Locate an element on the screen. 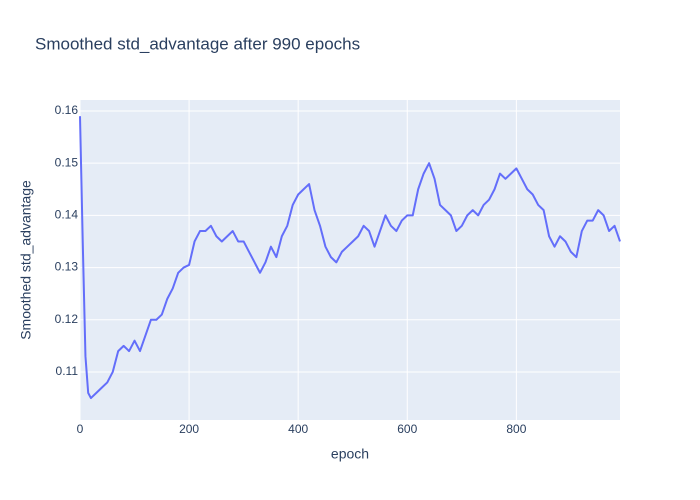  x-tick-label: 200 is located at coordinates (189, 429).